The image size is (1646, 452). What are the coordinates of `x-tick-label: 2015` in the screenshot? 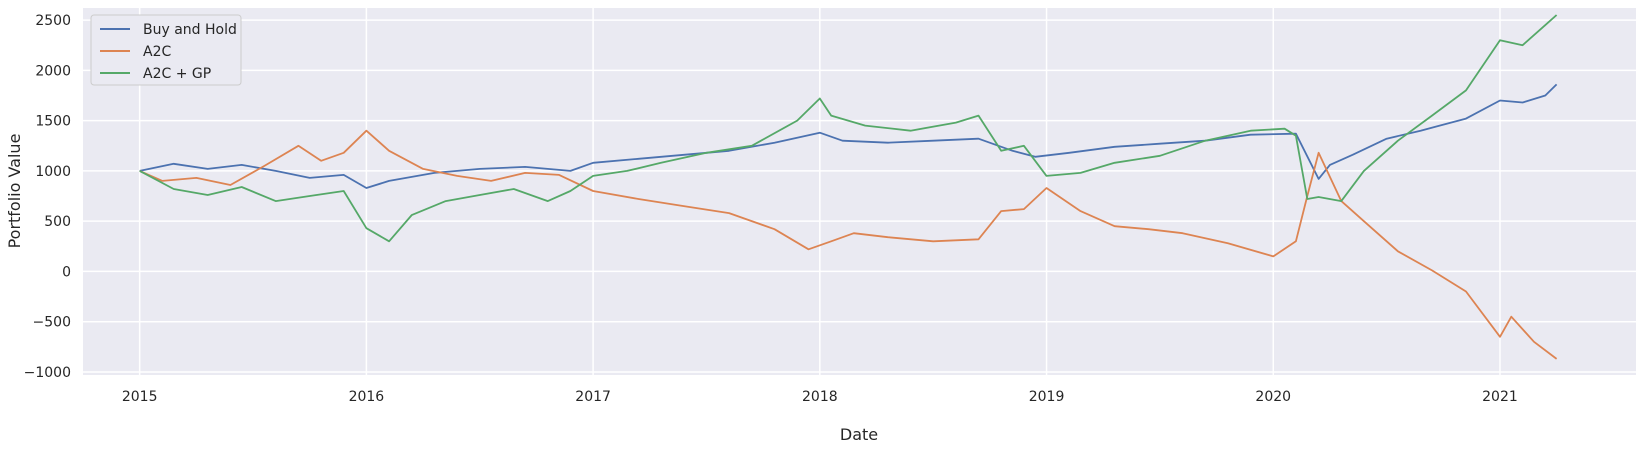 It's located at (140, 397).